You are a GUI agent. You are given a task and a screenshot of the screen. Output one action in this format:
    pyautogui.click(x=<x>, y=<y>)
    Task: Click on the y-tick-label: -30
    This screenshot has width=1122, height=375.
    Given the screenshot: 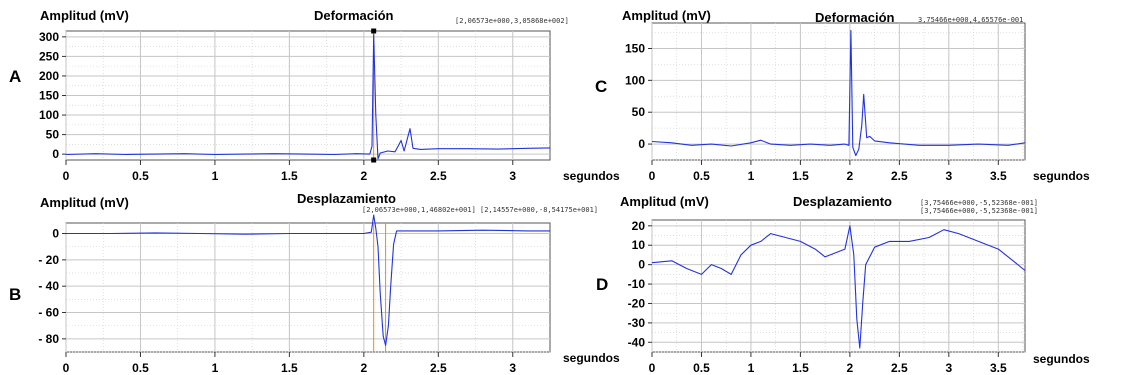 What is the action you would take?
    pyautogui.click(x=637, y=323)
    